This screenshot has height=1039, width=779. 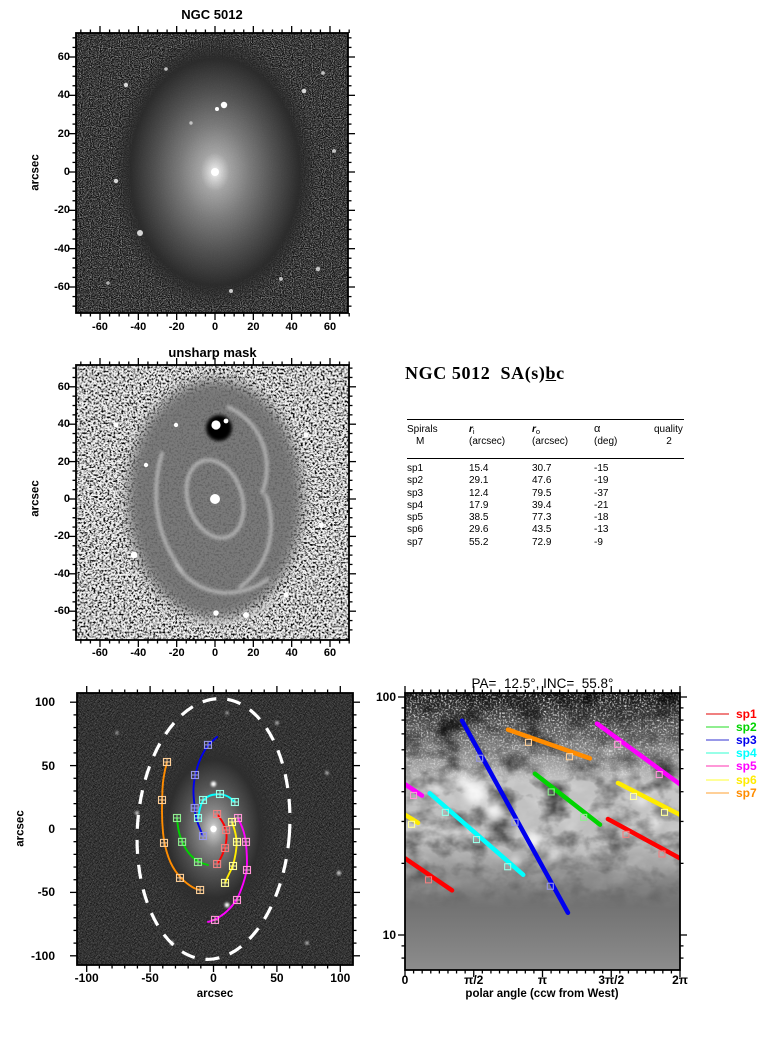 What do you see at coordinates (212, 14) in the screenshot?
I see `panel-direct-title: NGC 5012` at bounding box center [212, 14].